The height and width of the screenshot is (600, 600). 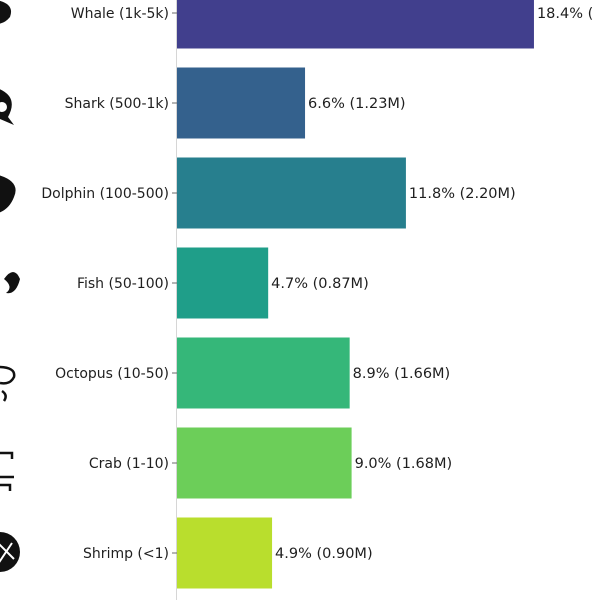 What do you see at coordinates (117, 104) in the screenshot?
I see `category-label: Shark (500-1k)` at bounding box center [117, 104].